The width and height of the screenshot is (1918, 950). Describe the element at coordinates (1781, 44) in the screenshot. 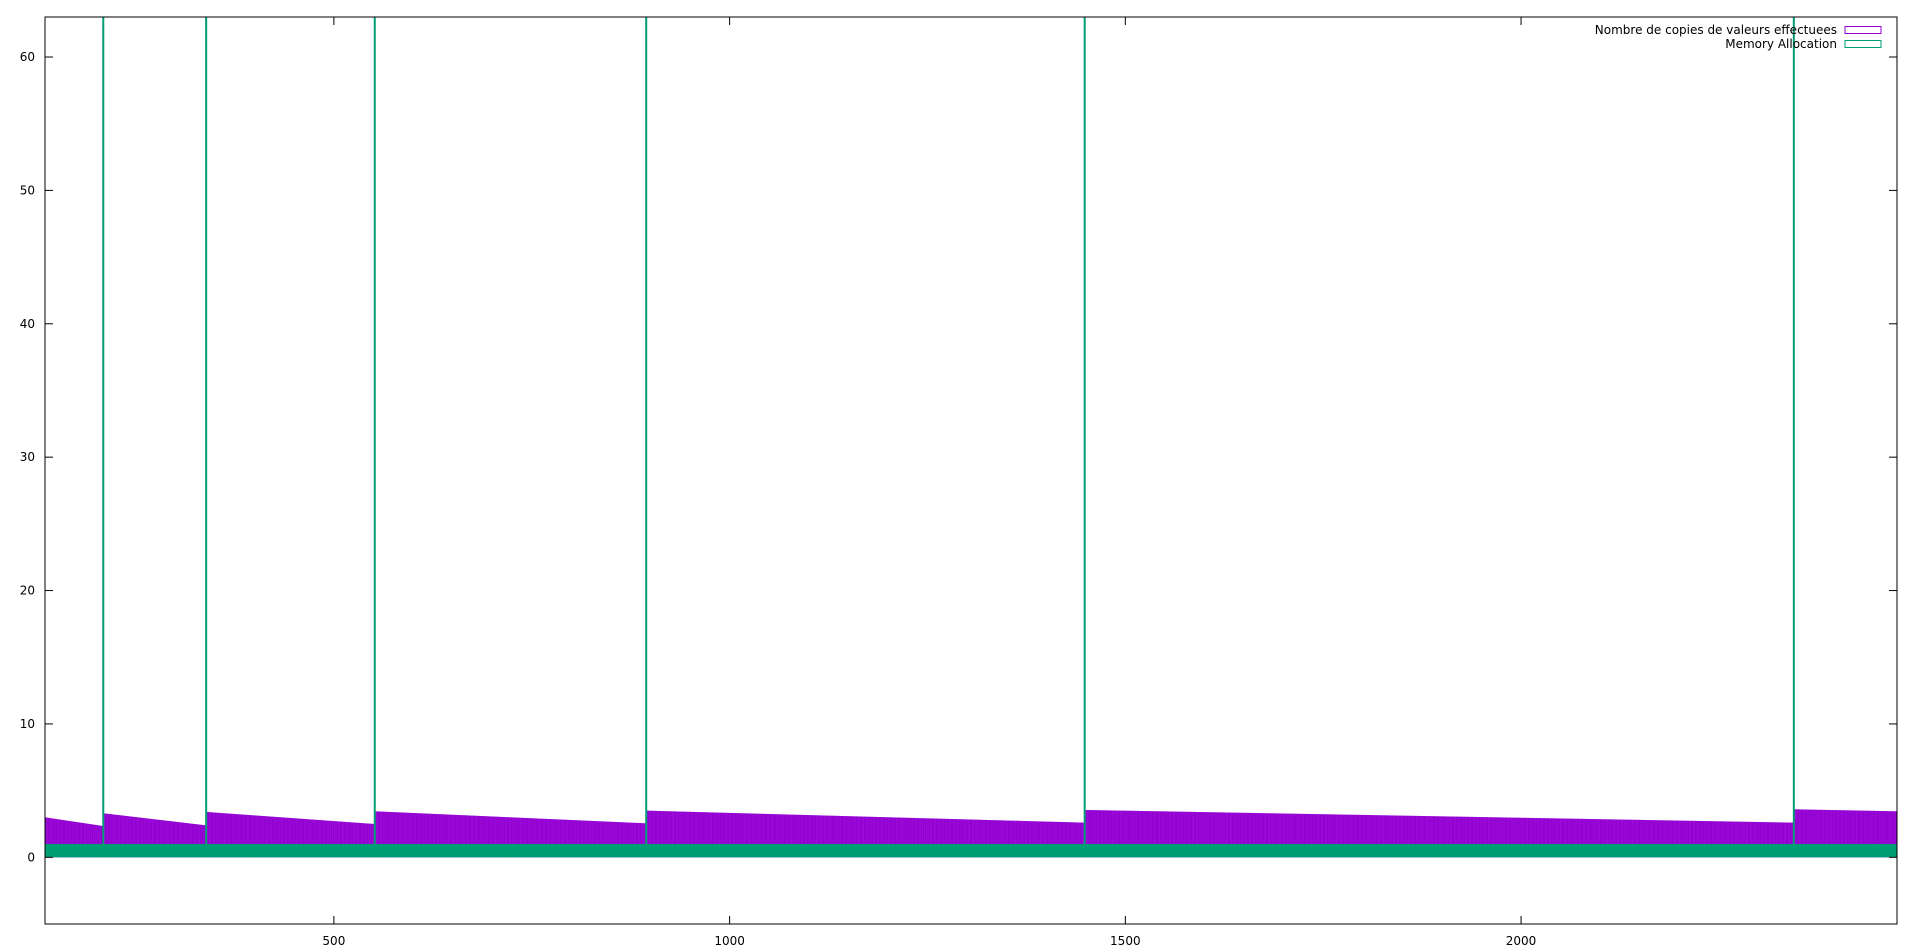

I see `legend-label-memory-allocation: Memory Allocation` at that location.